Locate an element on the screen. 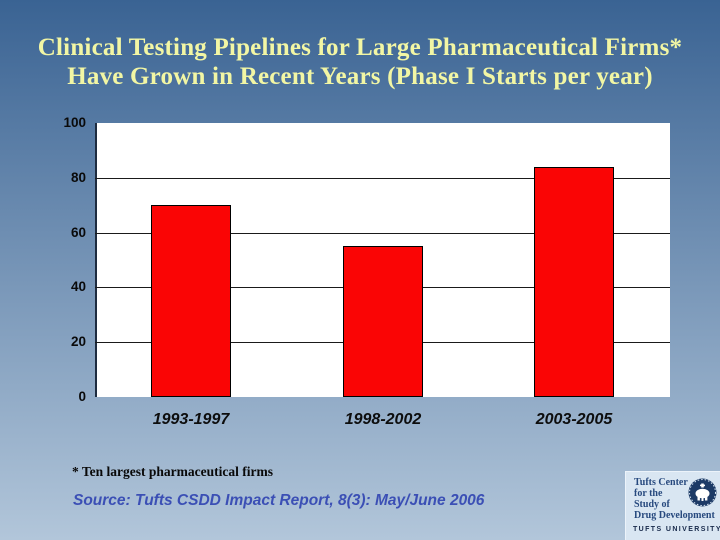 This screenshot has height=540, width=720. tufts-logo-text-line: for the is located at coordinates (648, 493).